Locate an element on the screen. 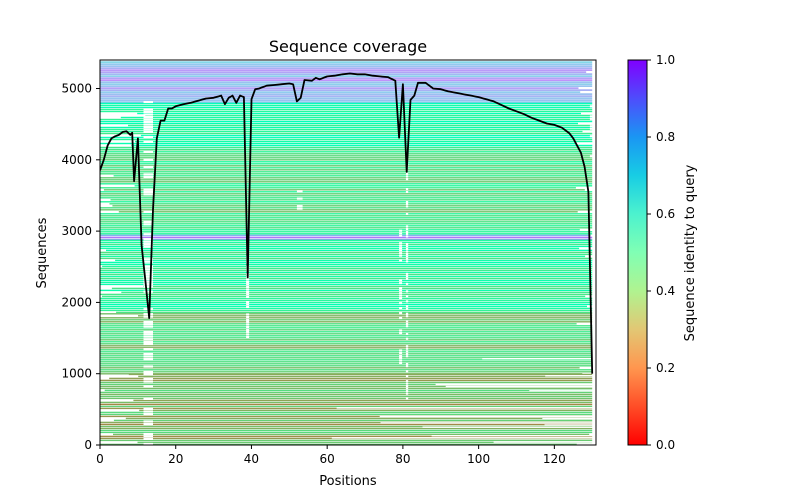  chart-title: Sequence coverage is located at coordinates (348, 46).